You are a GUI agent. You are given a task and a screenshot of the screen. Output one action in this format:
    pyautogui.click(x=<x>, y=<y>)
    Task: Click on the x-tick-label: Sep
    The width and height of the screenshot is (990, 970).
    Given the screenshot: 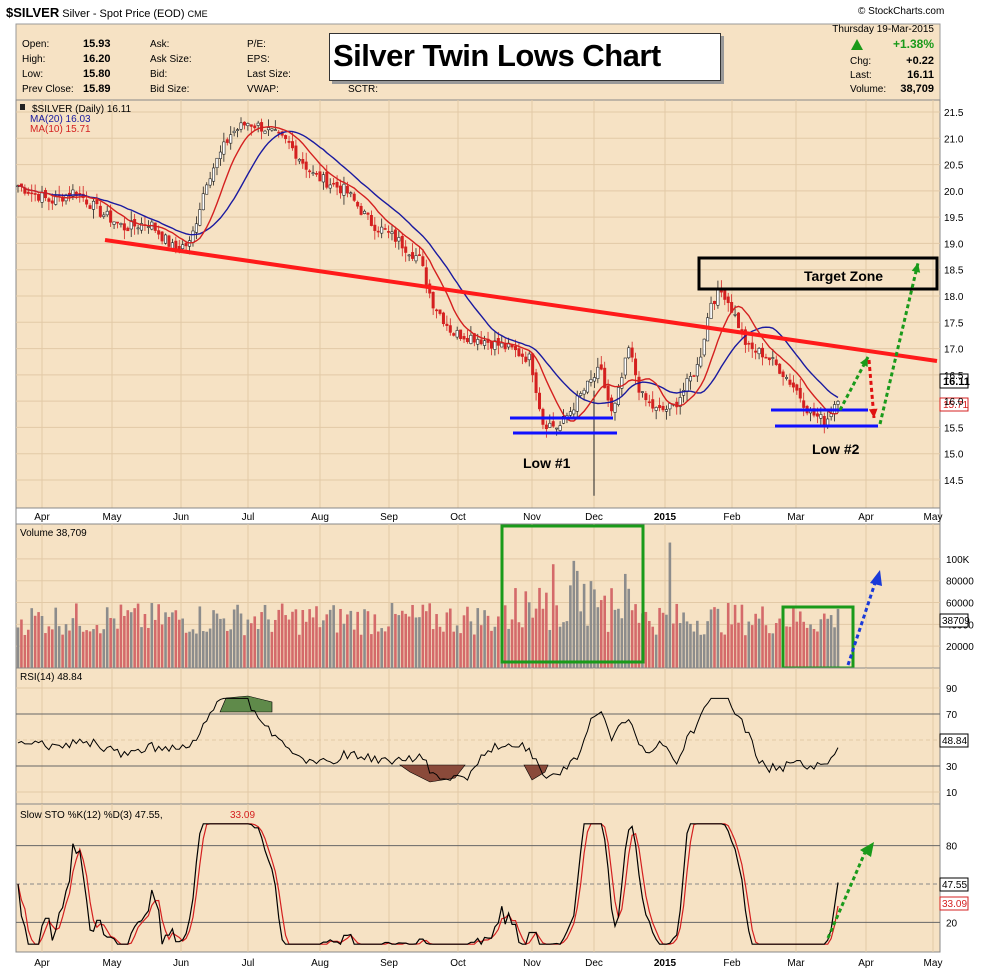 What is the action you would take?
    pyautogui.click(x=389, y=963)
    